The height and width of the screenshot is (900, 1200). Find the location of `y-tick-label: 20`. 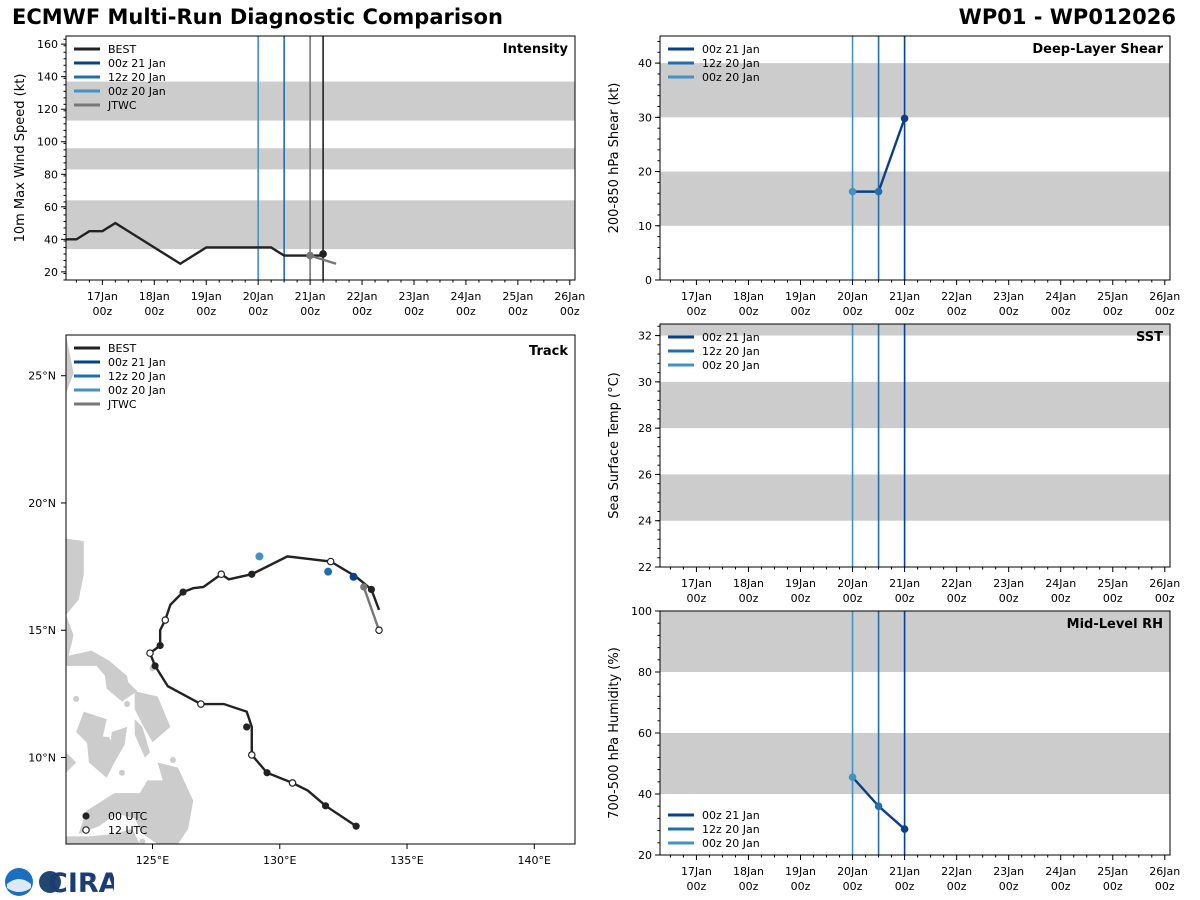

y-tick-label: 20 is located at coordinates (51, 272).